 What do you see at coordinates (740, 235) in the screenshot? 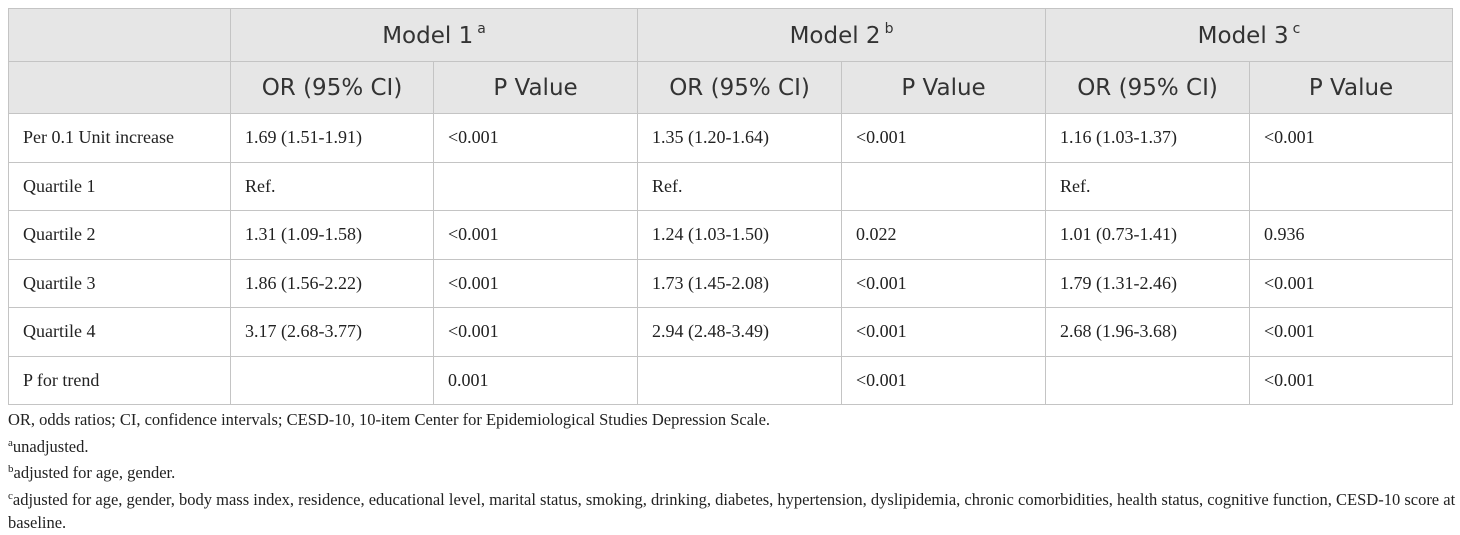
I see `cell: 1.24 (1.03-1.50)` at bounding box center [740, 235].